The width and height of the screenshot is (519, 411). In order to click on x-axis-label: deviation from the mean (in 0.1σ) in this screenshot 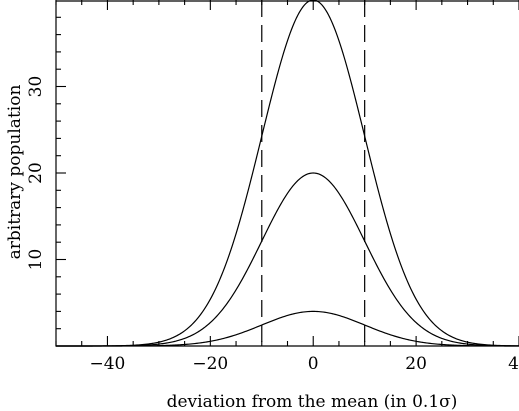, I will do `click(312, 401)`.